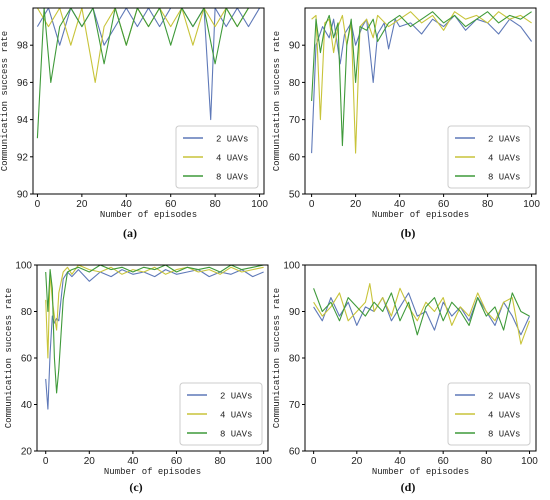 Image resolution: width=550 pixels, height=500 pixels. I want to click on y-tick-label: 94, so click(23, 120).